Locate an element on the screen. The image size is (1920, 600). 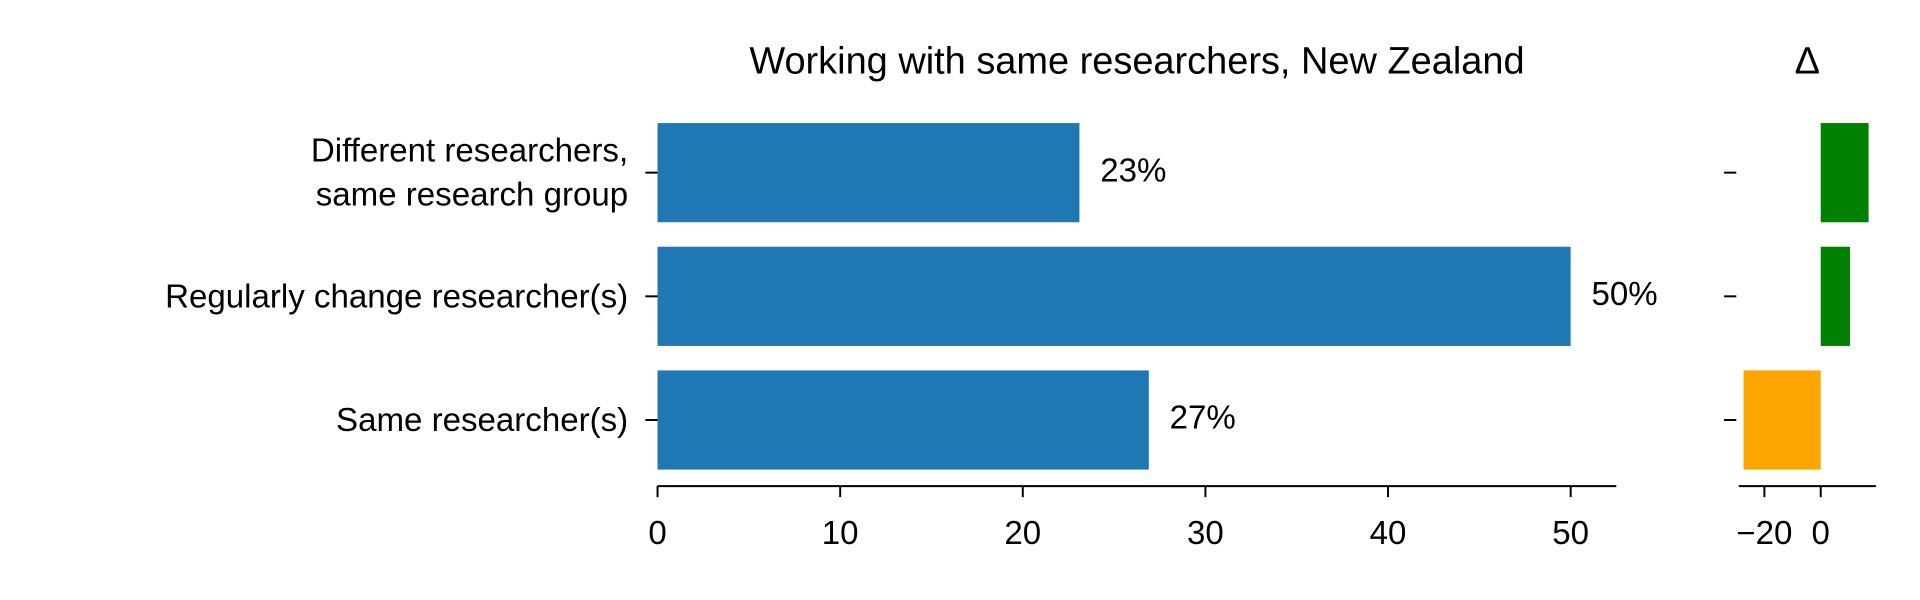
y-tick-label: Same researcher(s) is located at coordinates (482, 420).